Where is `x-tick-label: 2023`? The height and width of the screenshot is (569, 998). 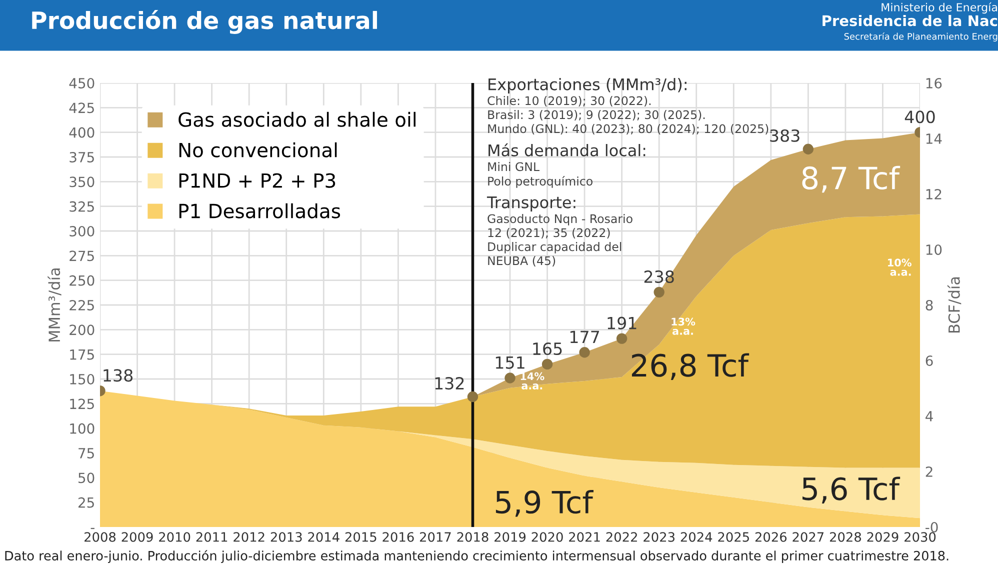 x-tick-label: 2023 is located at coordinates (659, 537).